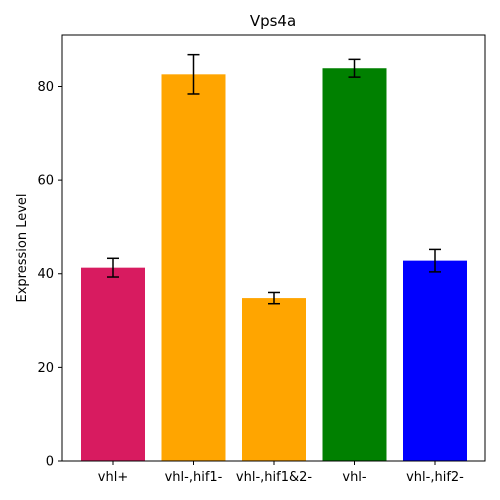  I want to click on x-tick-label: vhl-, so click(354, 477).